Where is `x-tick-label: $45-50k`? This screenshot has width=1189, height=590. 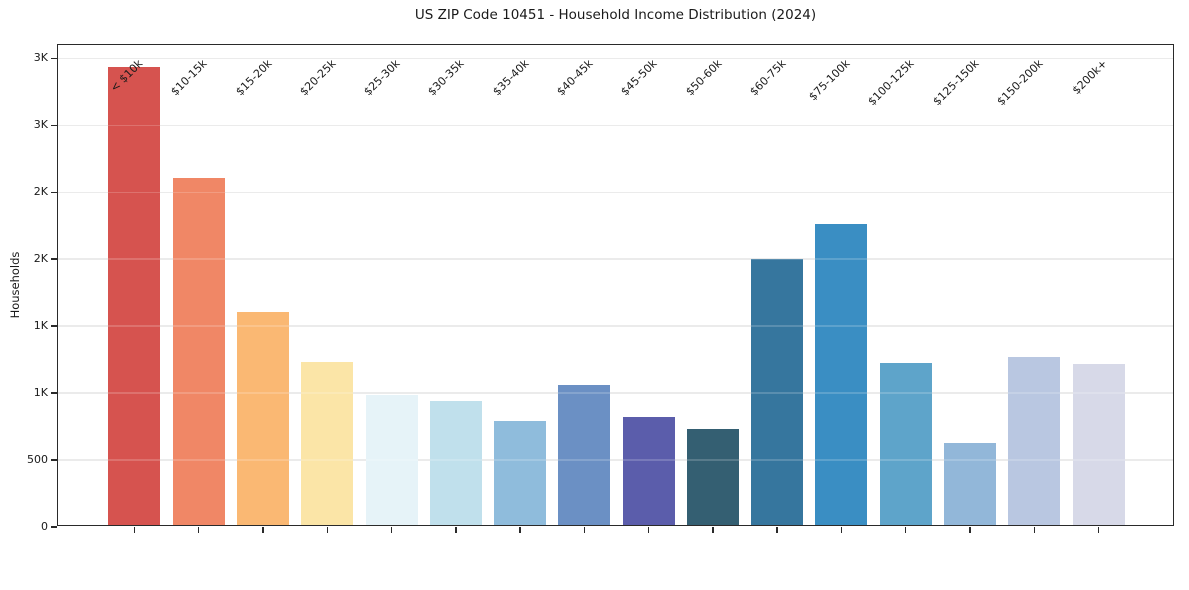 x-tick-label: $45-50k is located at coordinates (639, 78).